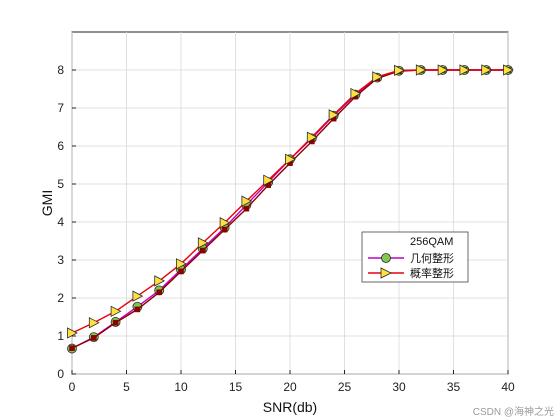 The height and width of the screenshot is (420, 560). Describe the element at coordinates (47, 203) in the screenshot. I see `y-axis-label: GMI` at that location.